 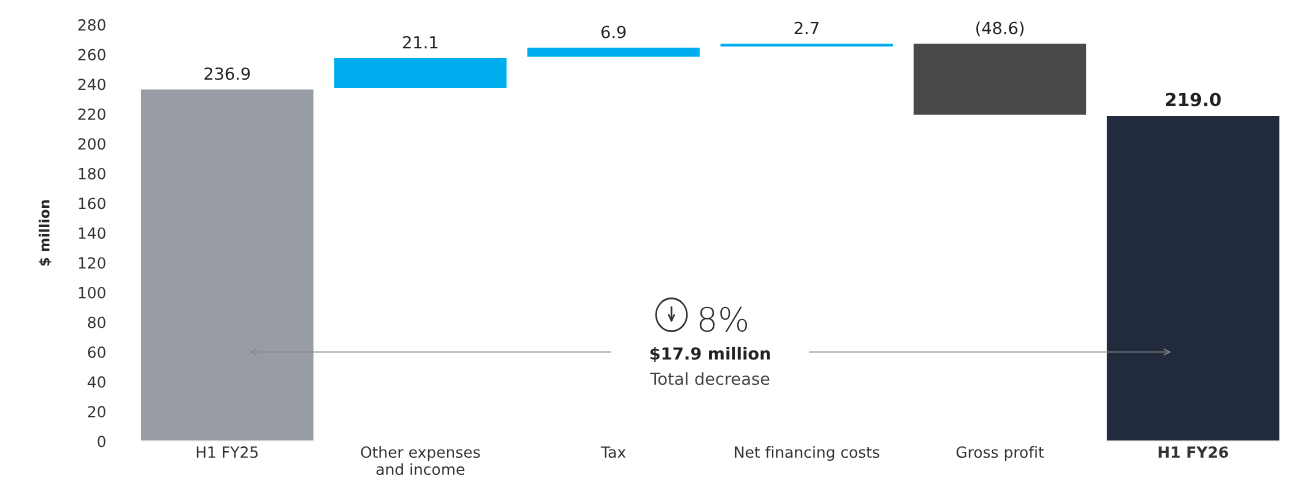 What do you see at coordinates (96, 382) in the screenshot?
I see `y-tick-label: 40` at bounding box center [96, 382].